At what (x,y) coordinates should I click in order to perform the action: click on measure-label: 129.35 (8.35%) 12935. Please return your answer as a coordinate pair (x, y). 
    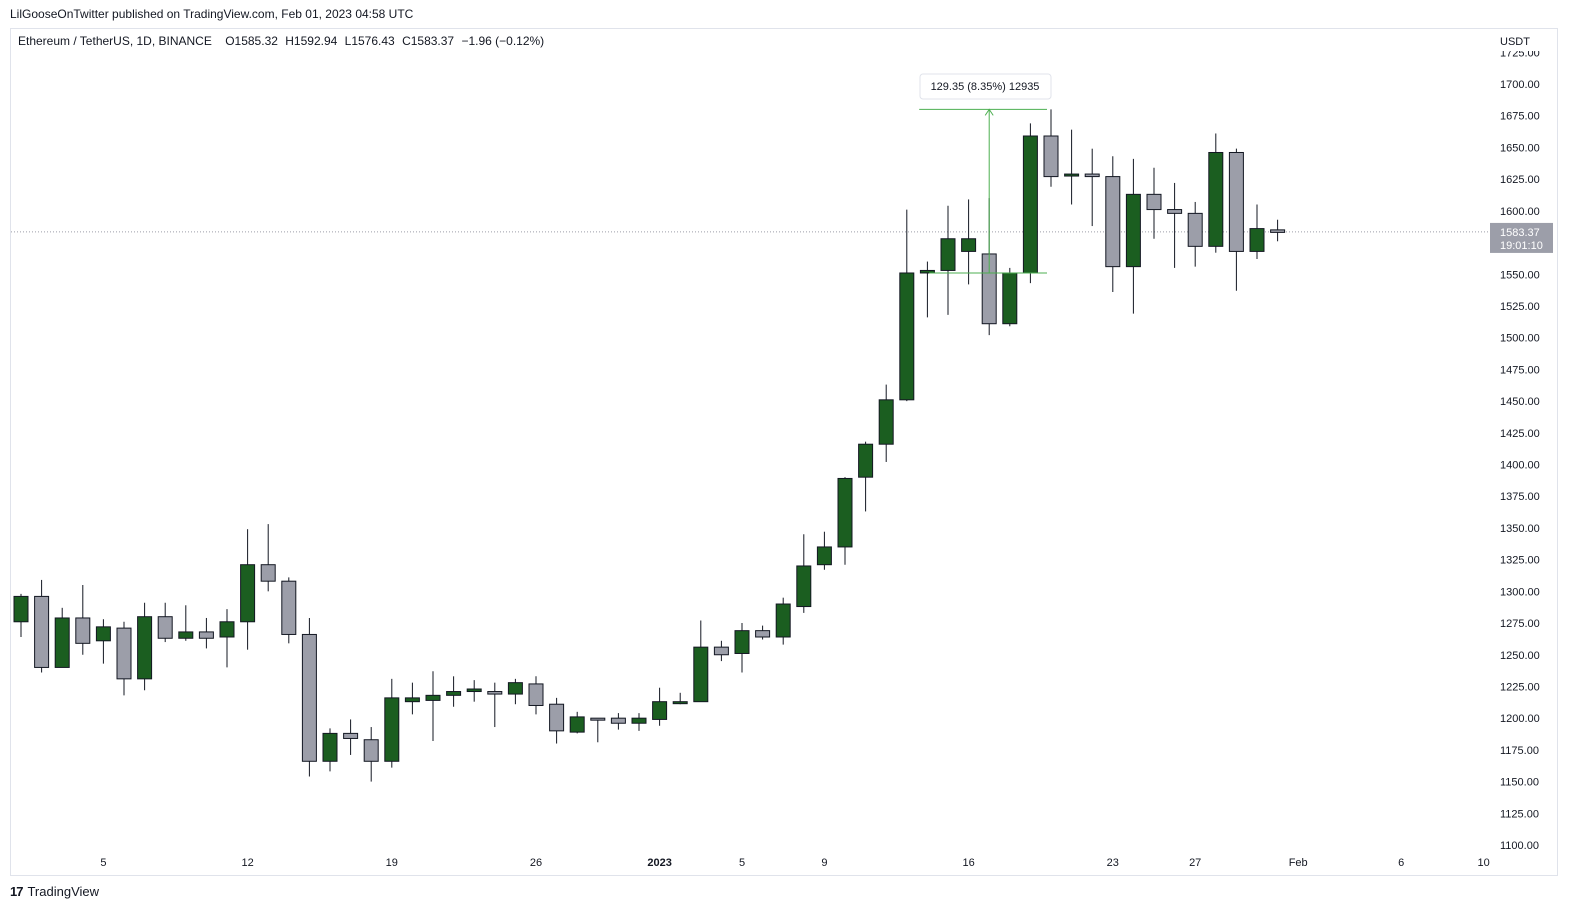
    Looking at the image, I should click on (985, 87).